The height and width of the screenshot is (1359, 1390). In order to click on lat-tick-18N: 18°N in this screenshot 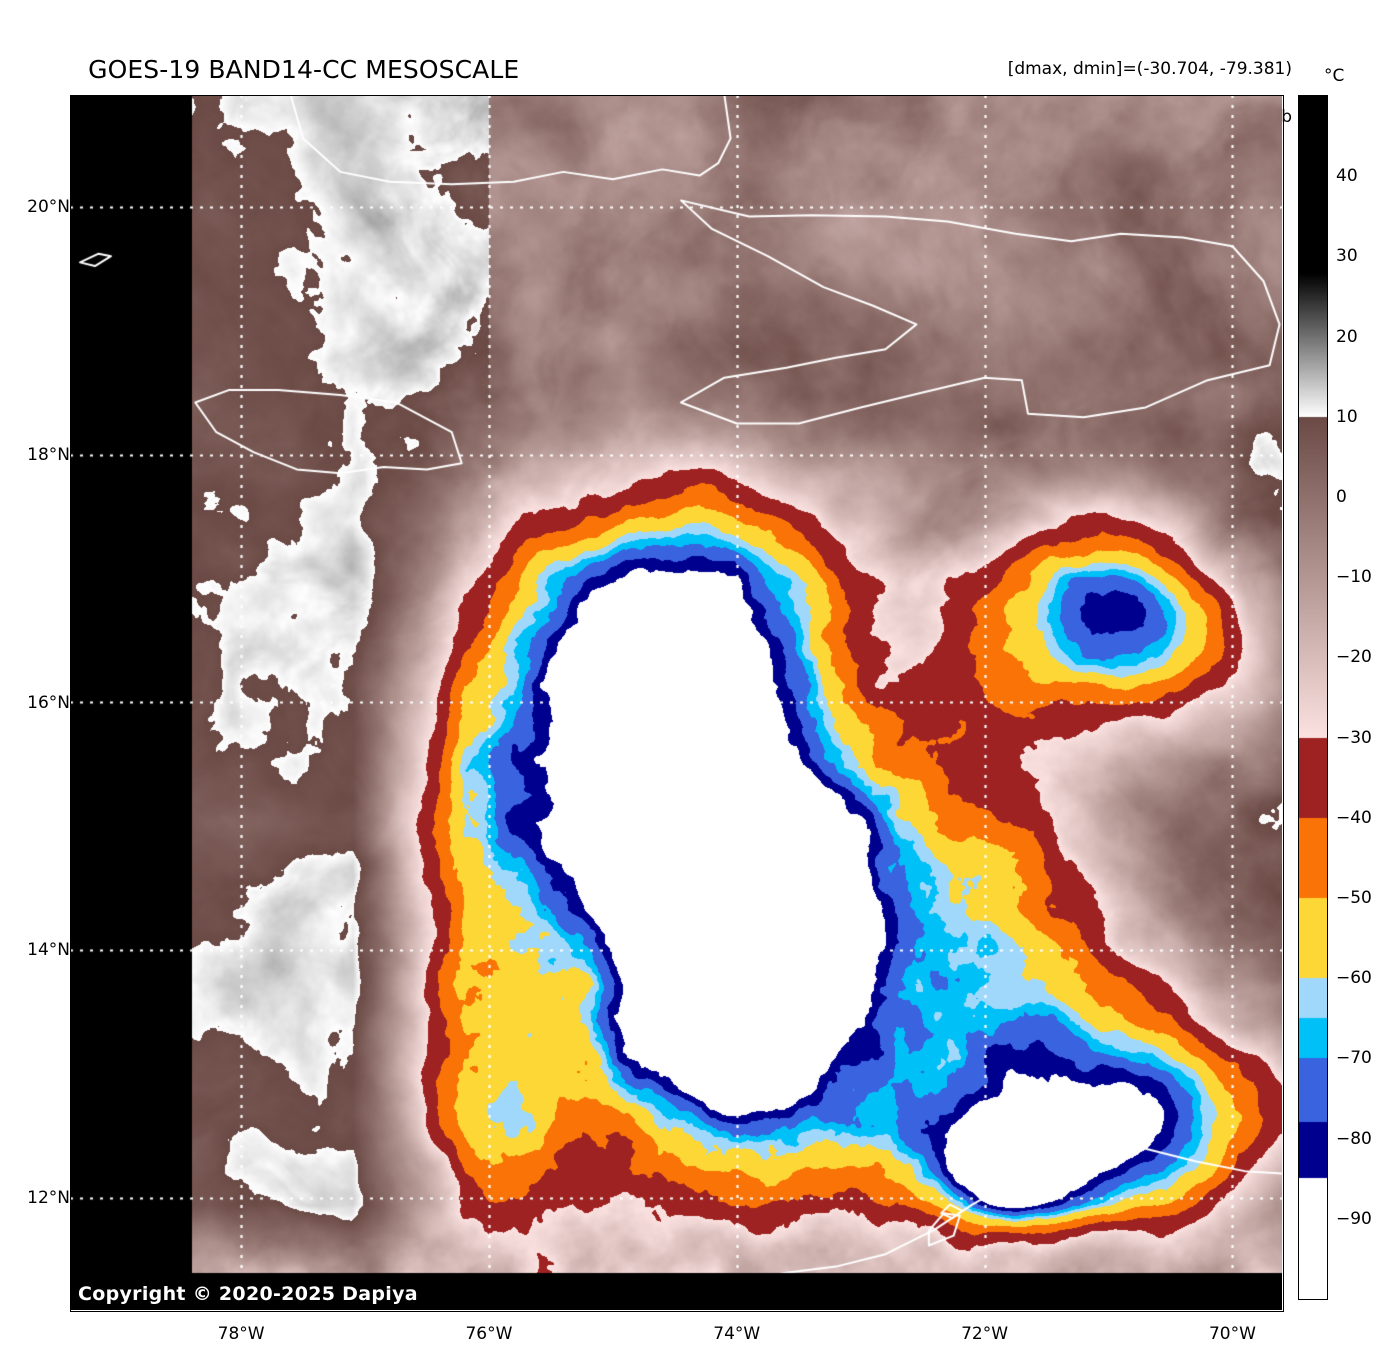, I will do `click(48, 454)`.